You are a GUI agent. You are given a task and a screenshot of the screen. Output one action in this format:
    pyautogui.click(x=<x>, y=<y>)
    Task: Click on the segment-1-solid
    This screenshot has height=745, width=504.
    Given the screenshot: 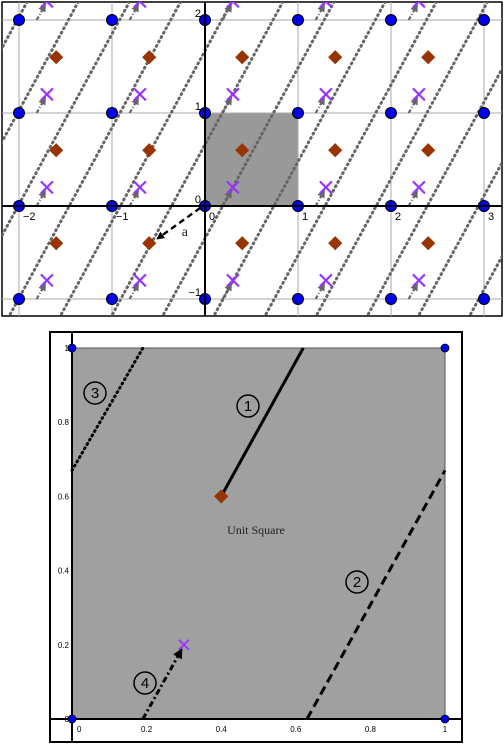 What is the action you would take?
    pyautogui.click(x=262, y=422)
    